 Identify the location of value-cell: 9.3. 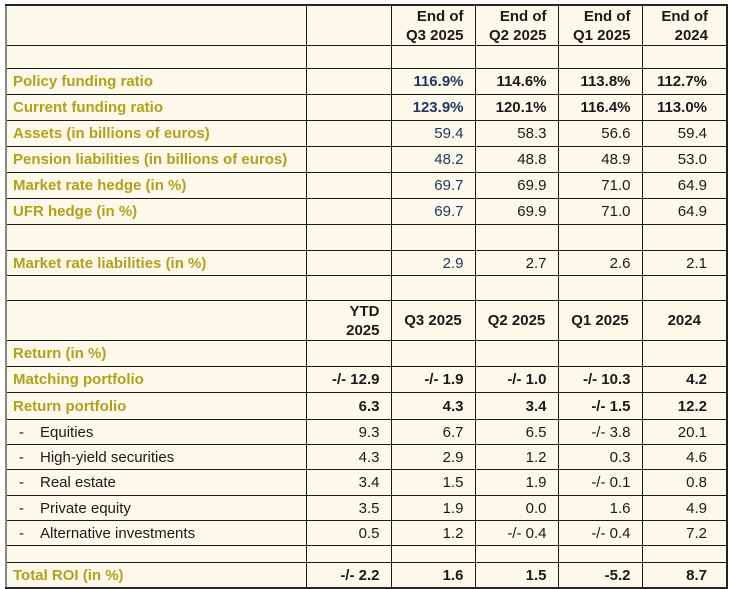
(348, 432).